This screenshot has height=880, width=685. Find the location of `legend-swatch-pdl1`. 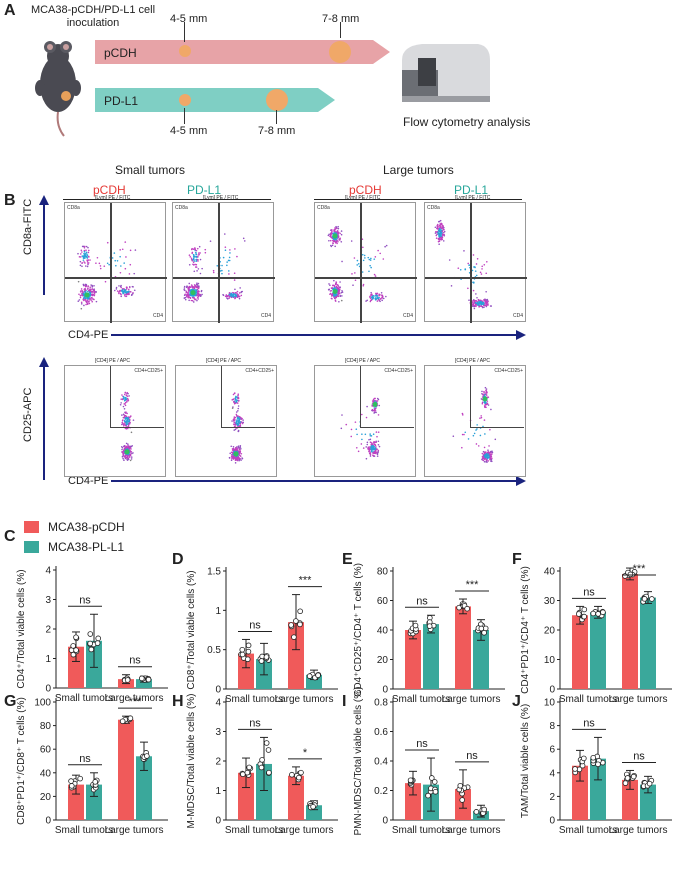

legend-swatch-pdl1 is located at coordinates (31, 547).